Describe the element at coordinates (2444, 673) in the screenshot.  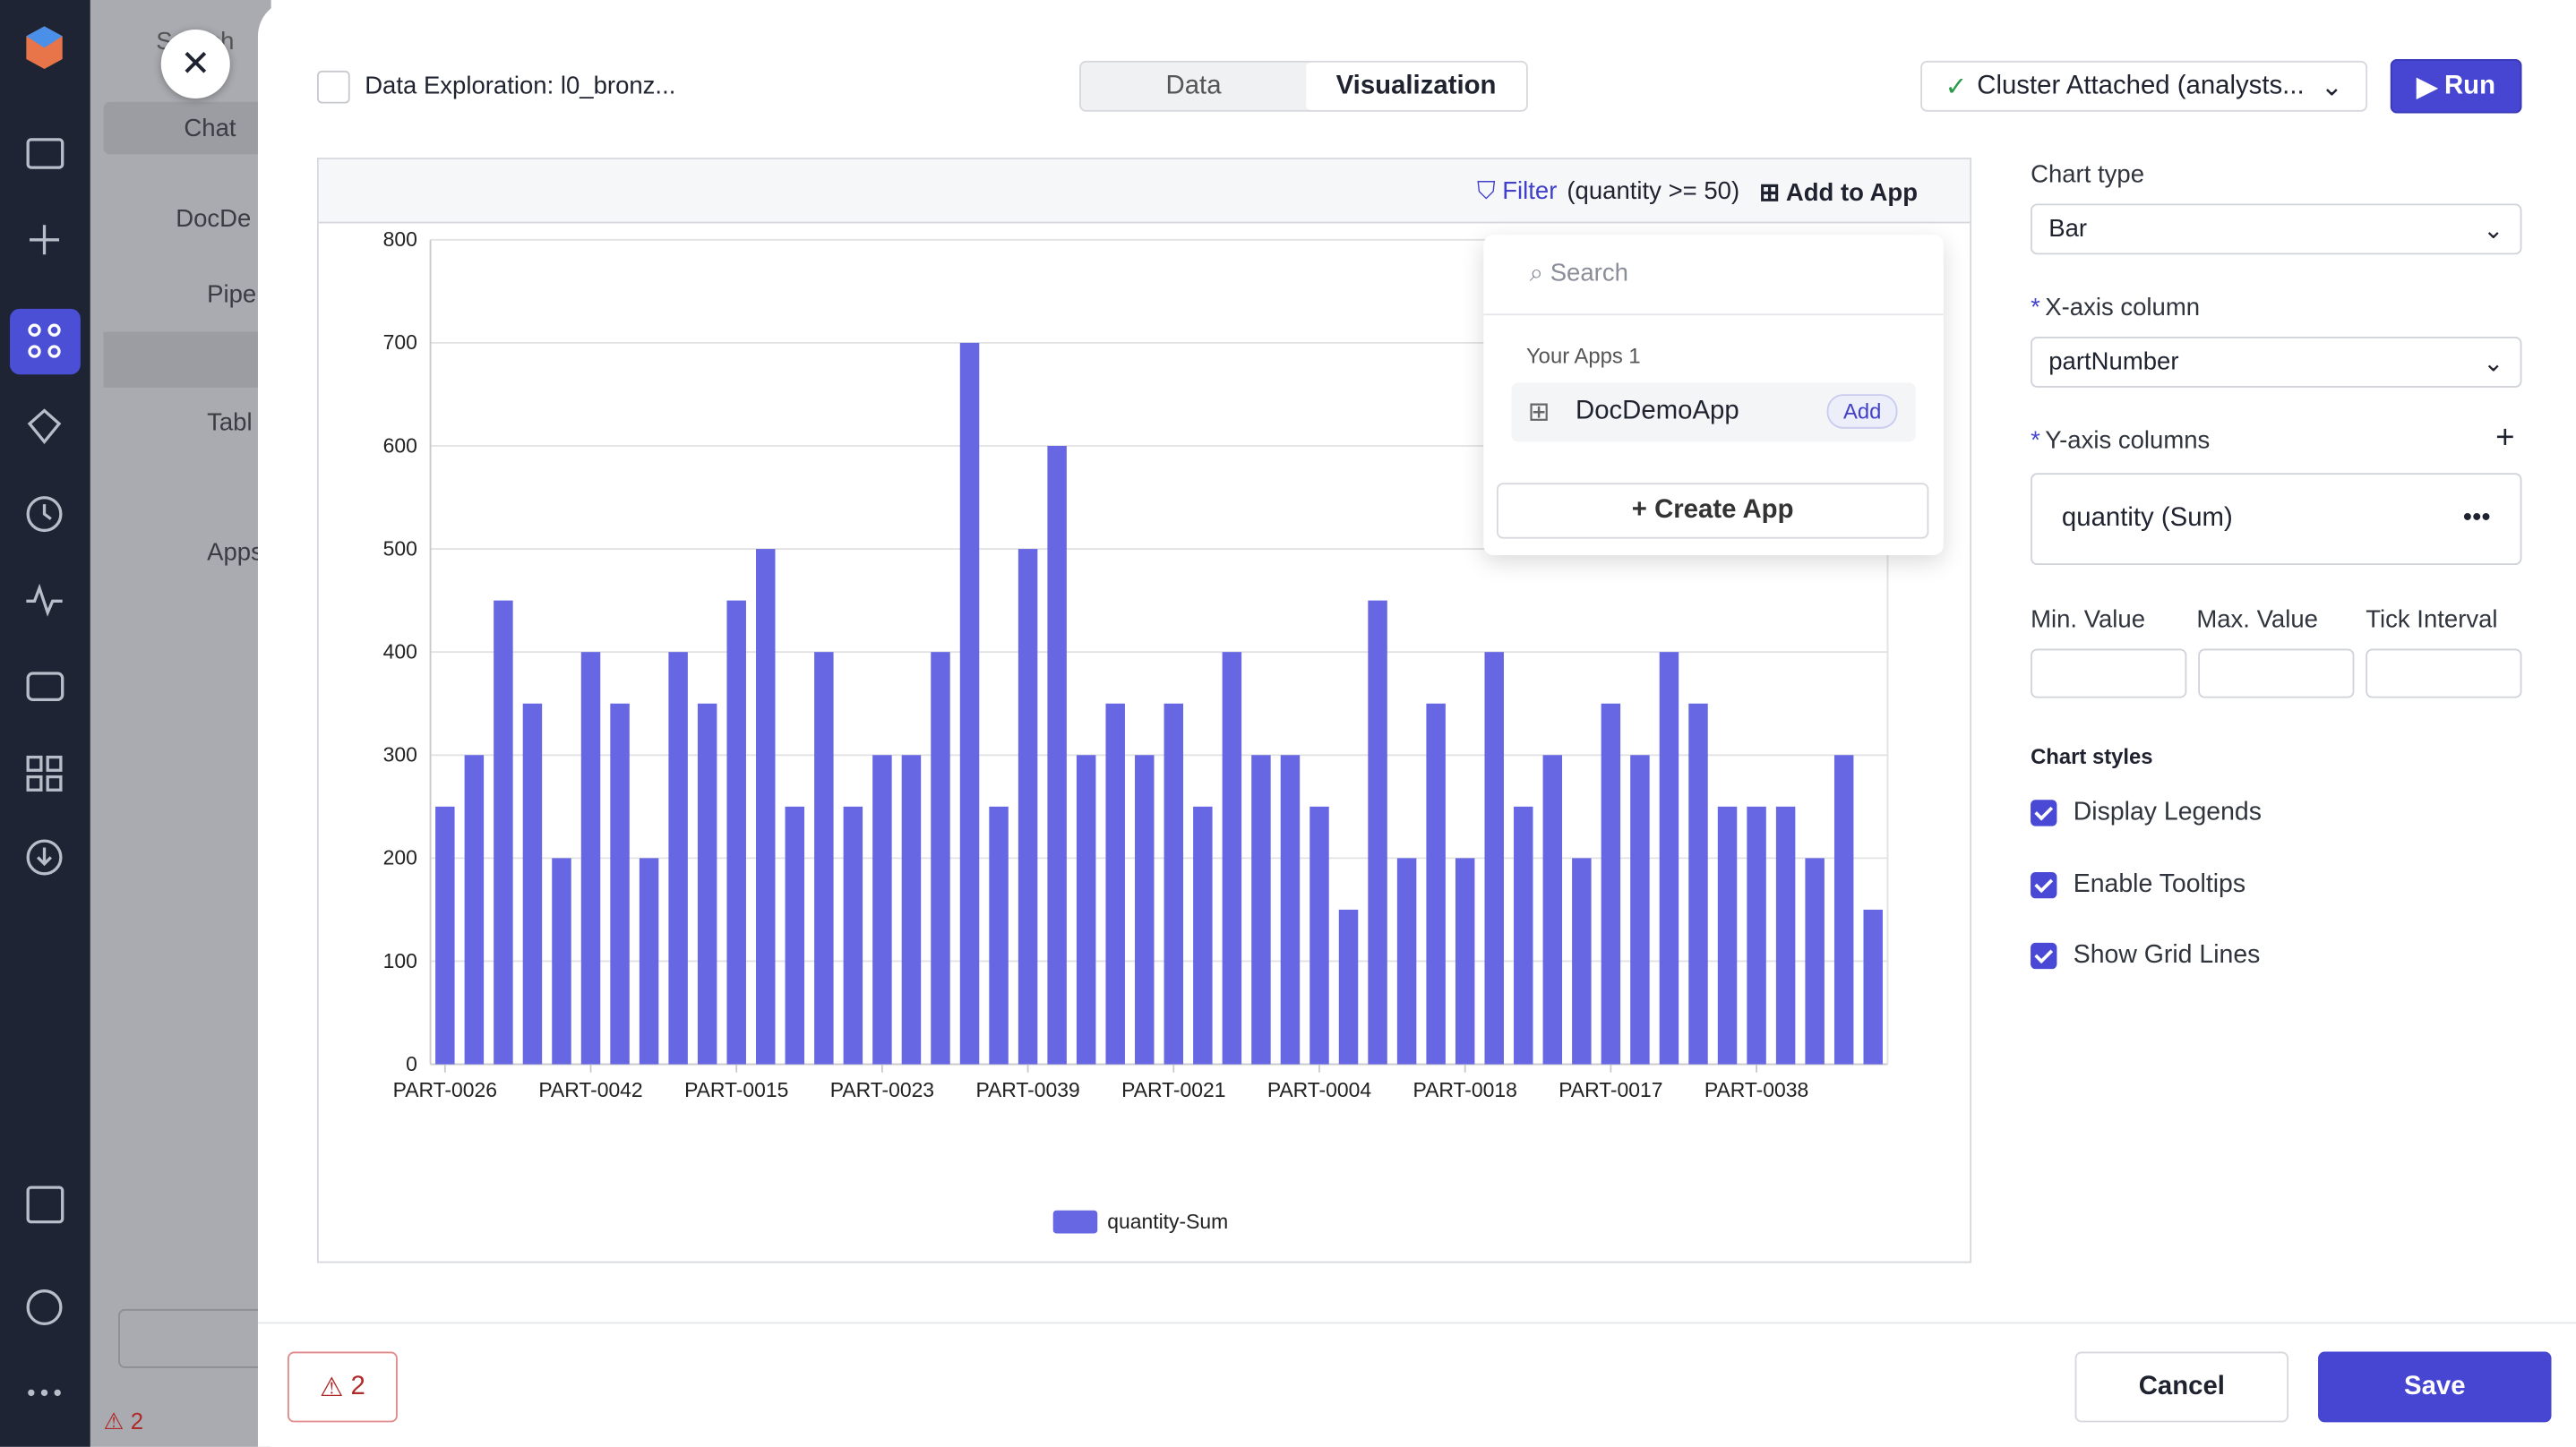
I see `tick-input` at that location.